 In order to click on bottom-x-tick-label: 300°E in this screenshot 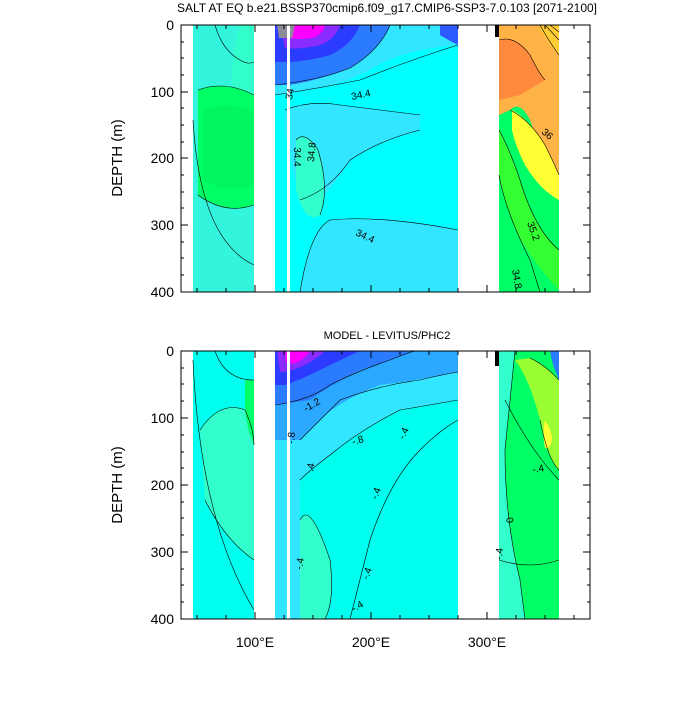, I will do `click(487, 642)`.